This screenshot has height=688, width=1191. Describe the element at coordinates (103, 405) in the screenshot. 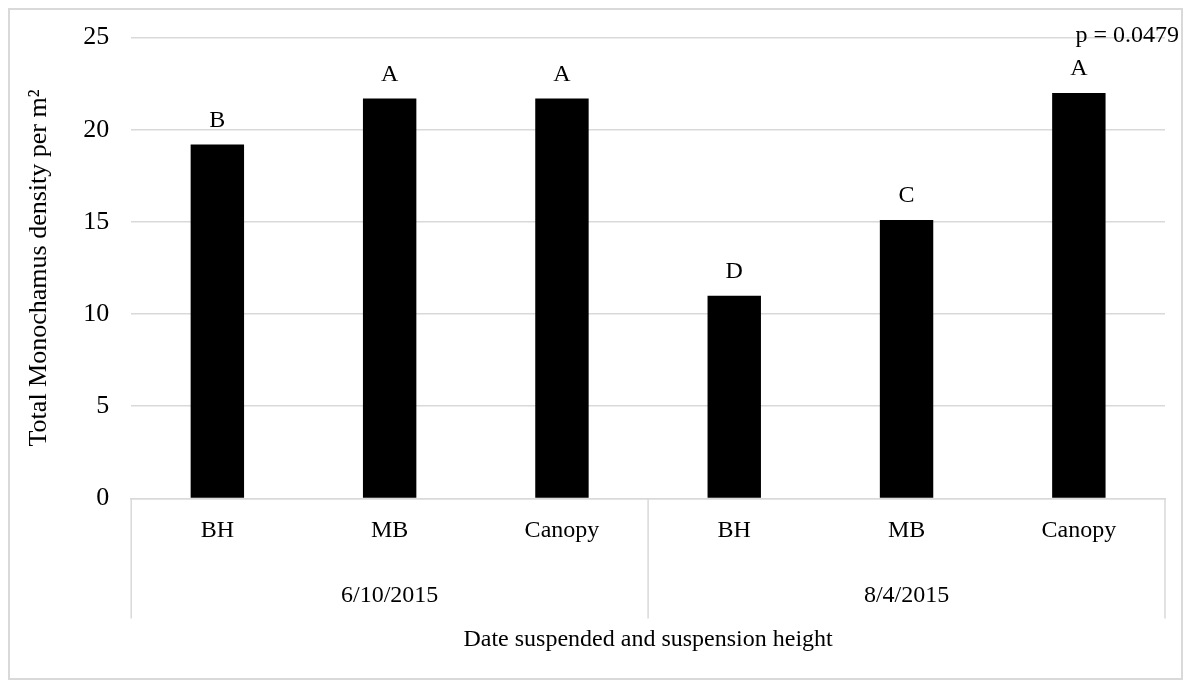

I see `y-tick-label: 5` at that location.